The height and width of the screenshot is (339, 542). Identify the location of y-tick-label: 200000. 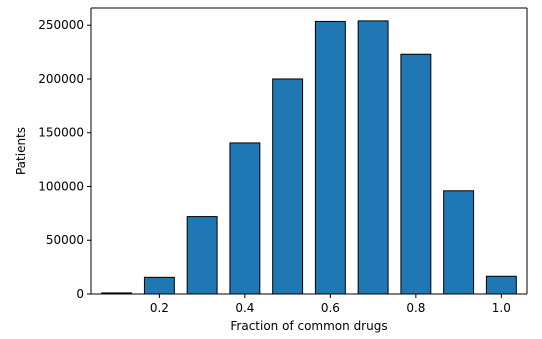
(61, 79).